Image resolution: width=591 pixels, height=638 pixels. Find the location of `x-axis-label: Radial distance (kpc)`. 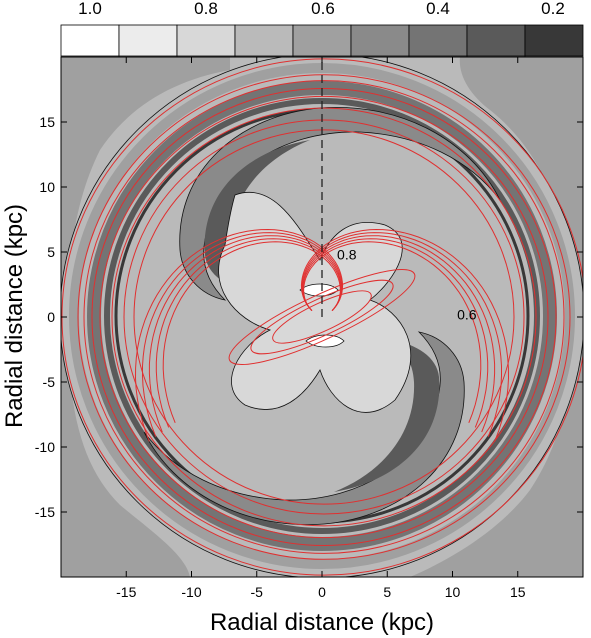

x-axis-label: Radial distance (kpc) is located at coordinates (322, 622).